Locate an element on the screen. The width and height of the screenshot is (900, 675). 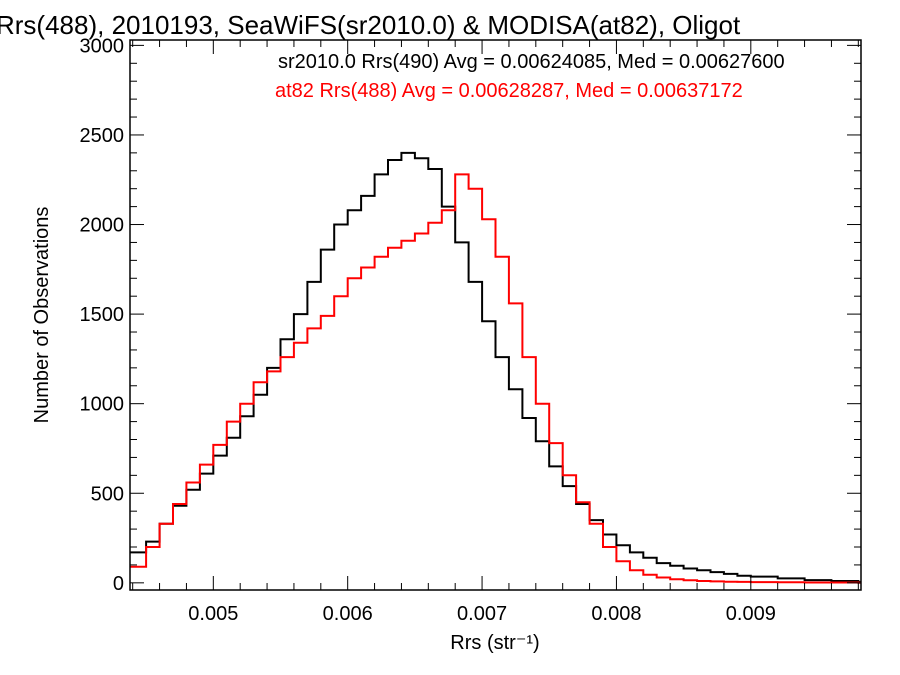
x-tick-label: 0.006 is located at coordinates (348, 614).